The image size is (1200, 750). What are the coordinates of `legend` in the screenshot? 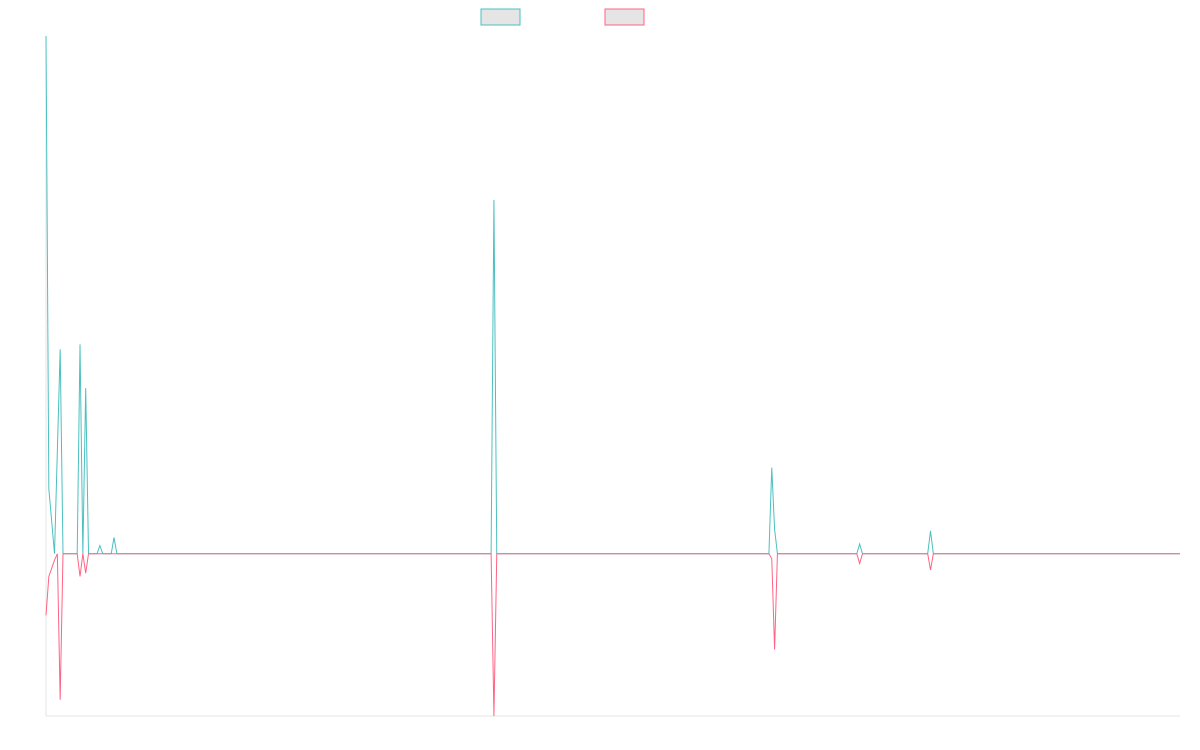 It's located at (562, 17).